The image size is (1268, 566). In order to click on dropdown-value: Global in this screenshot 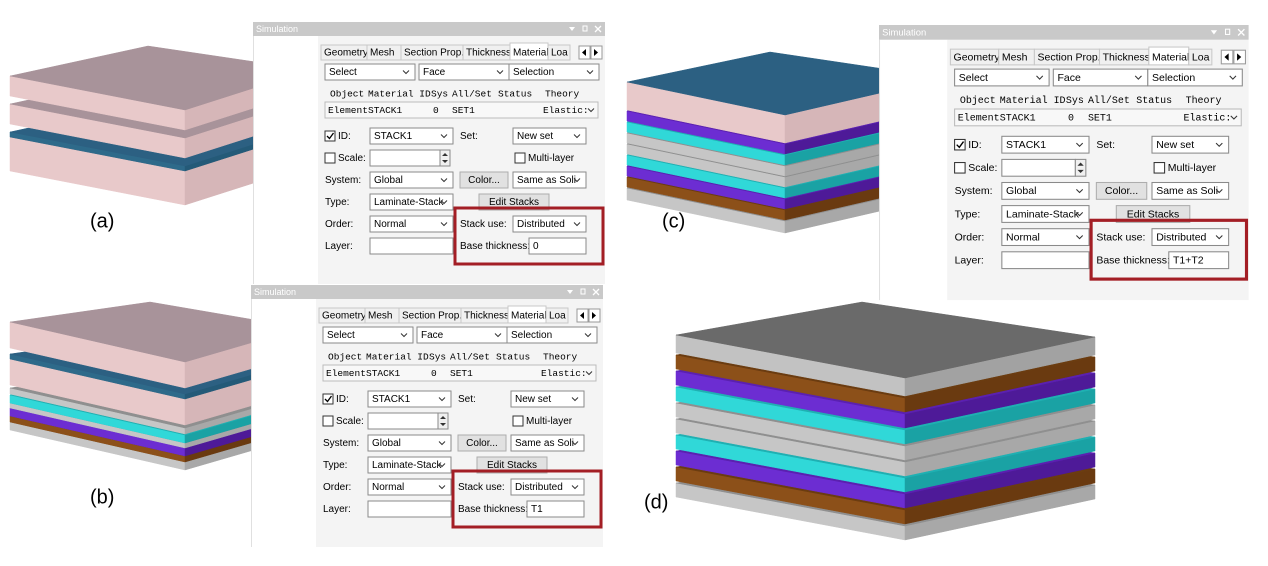, I will do `click(388, 180)`.